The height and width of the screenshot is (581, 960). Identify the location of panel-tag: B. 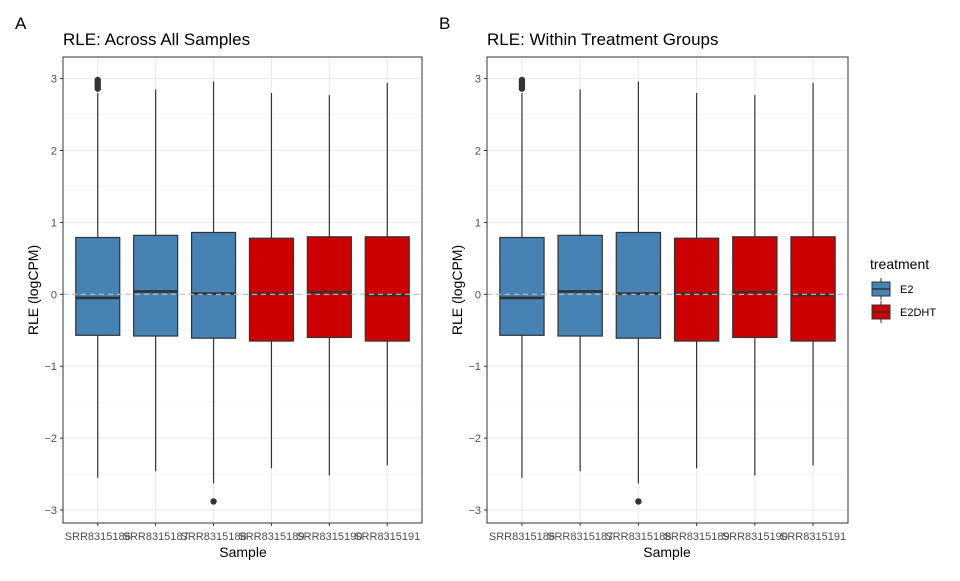
(444, 23).